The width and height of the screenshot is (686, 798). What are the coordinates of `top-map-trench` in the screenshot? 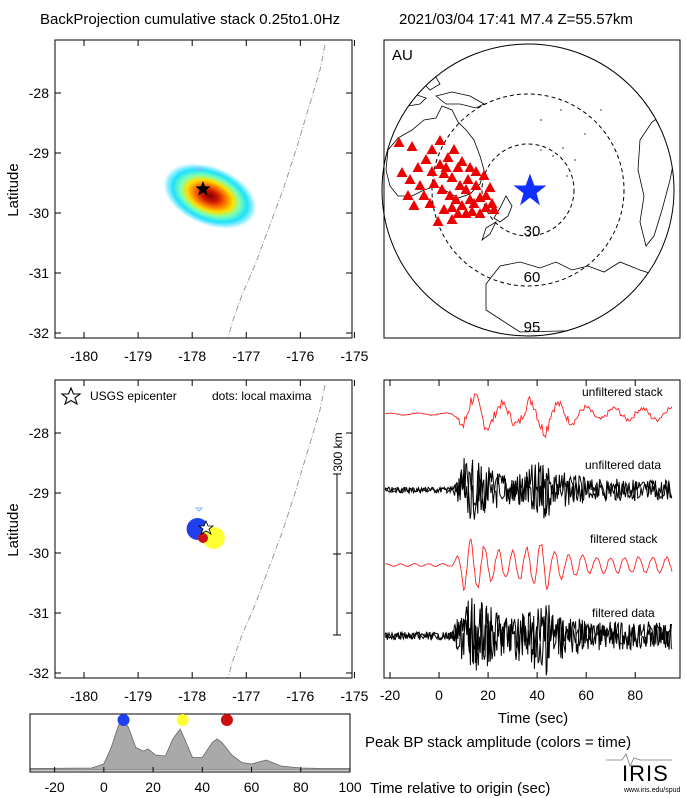 It's located at (276, 191).